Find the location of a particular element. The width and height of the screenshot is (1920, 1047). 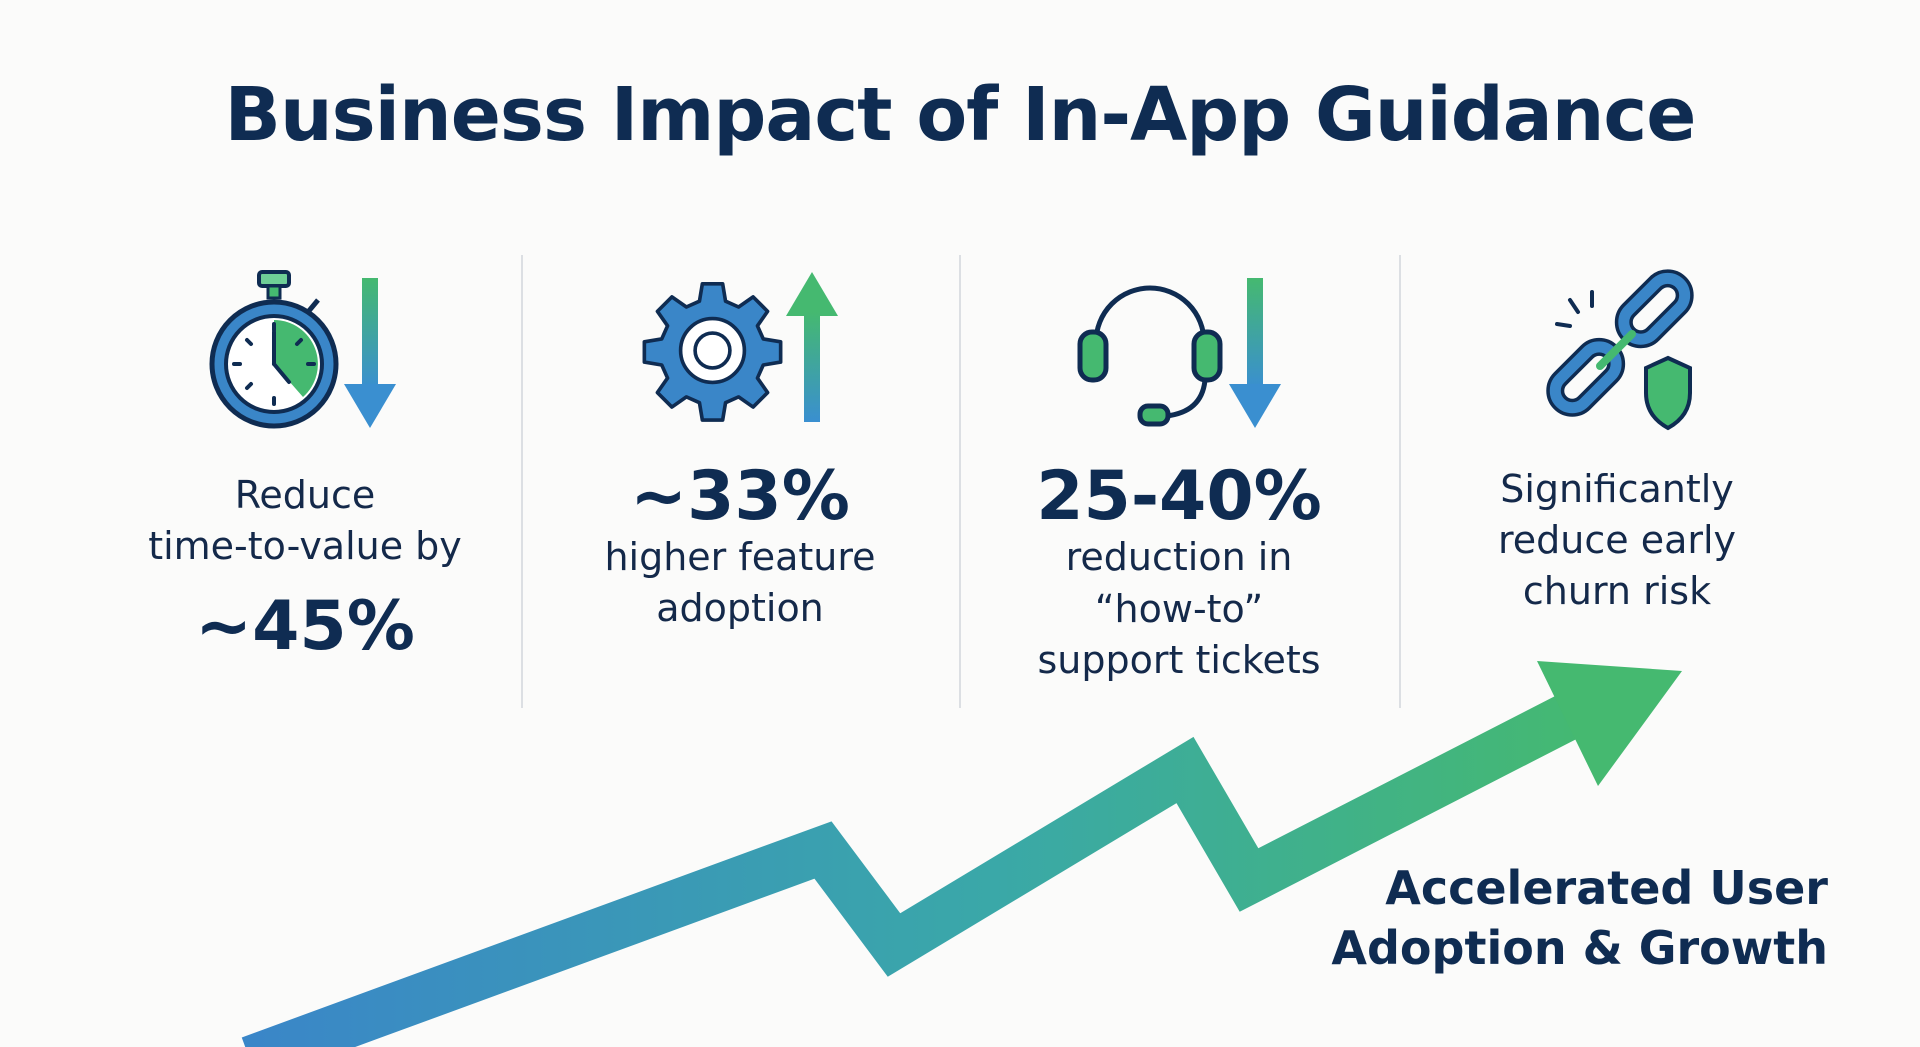

growth-caption-line: Adoption & Growth is located at coordinates (1579, 948).